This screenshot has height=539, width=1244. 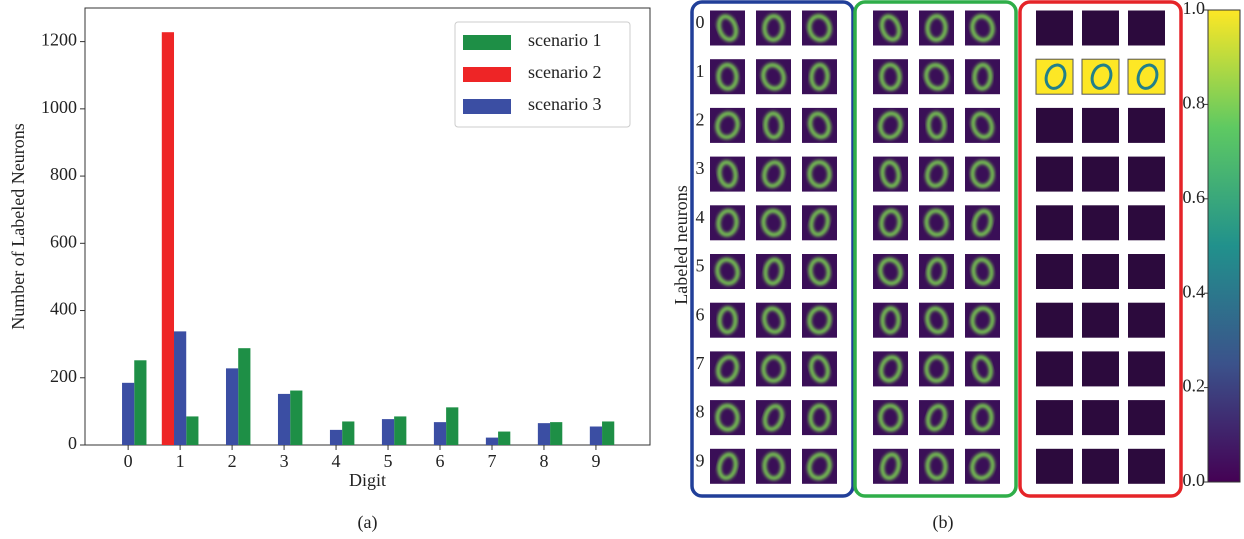 What do you see at coordinates (700, 71) in the screenshot?
I see `row-label: 1` at bounding box center [700, 71].